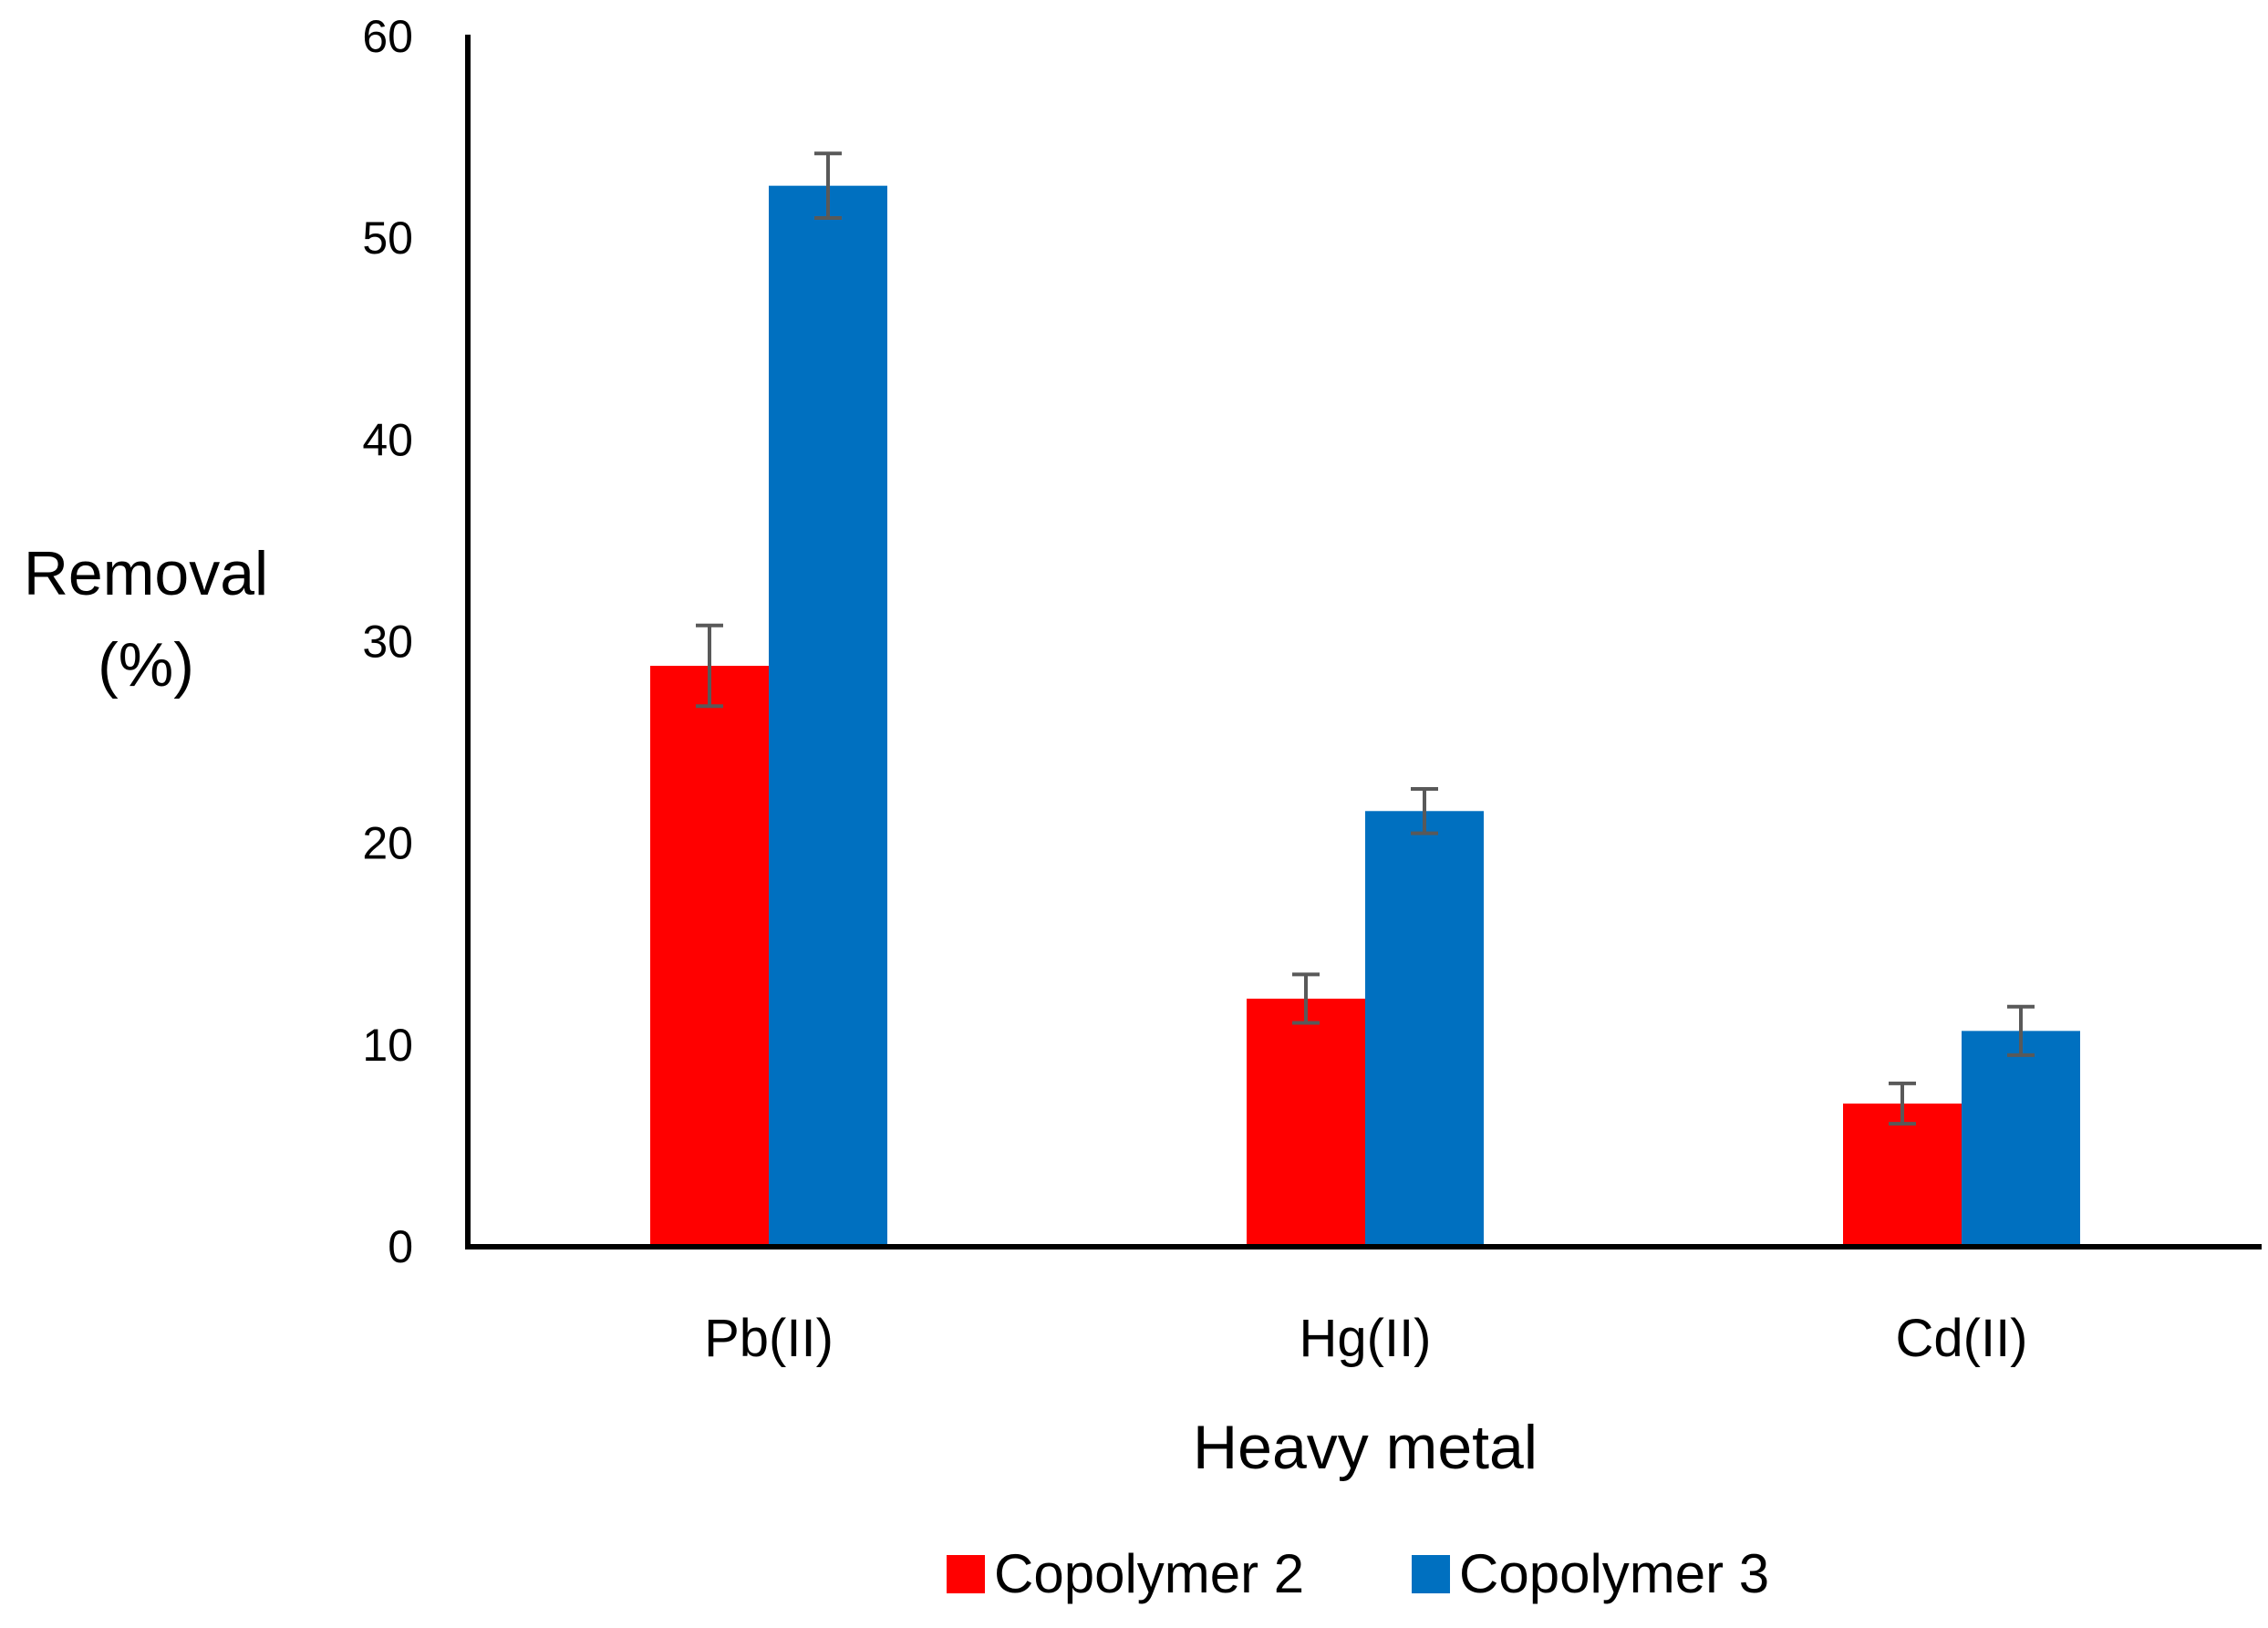 This screenshot has width=2268, height=1628. What do you see at coordinates (709, 956) in the screenshot?
I see `bar-copolymer-2-pbii` at bounding box center [709, 956].